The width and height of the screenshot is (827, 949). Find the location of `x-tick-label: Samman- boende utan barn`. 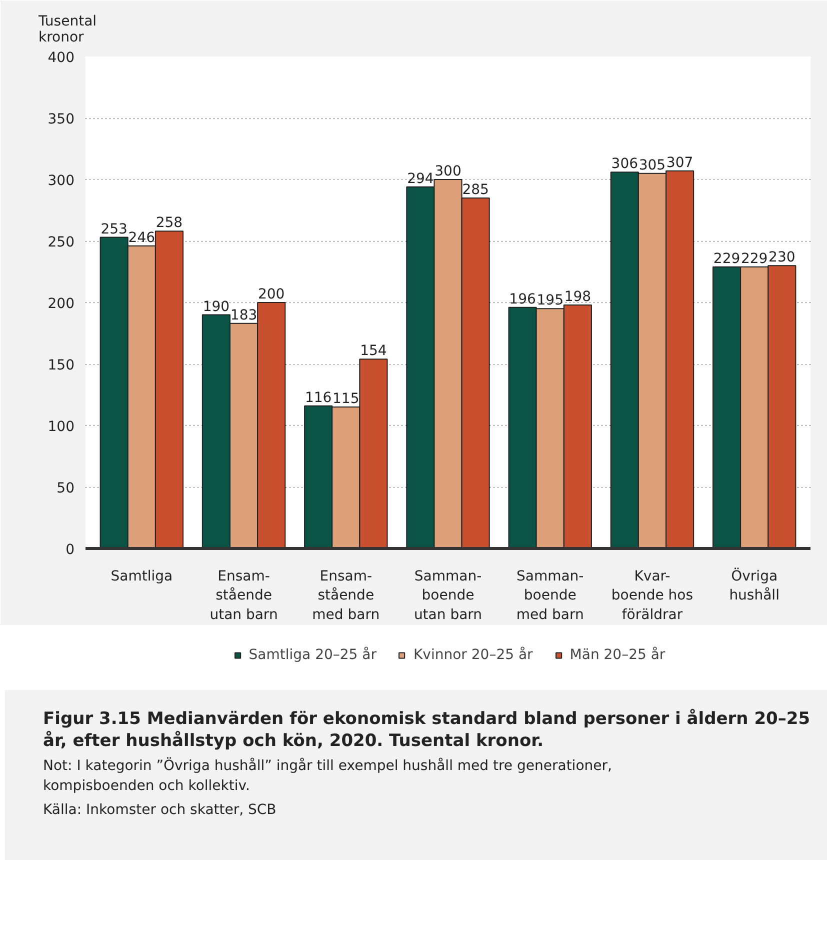

x-tick-label: Samman- boende utan barn is located at coordinates (448, 595).